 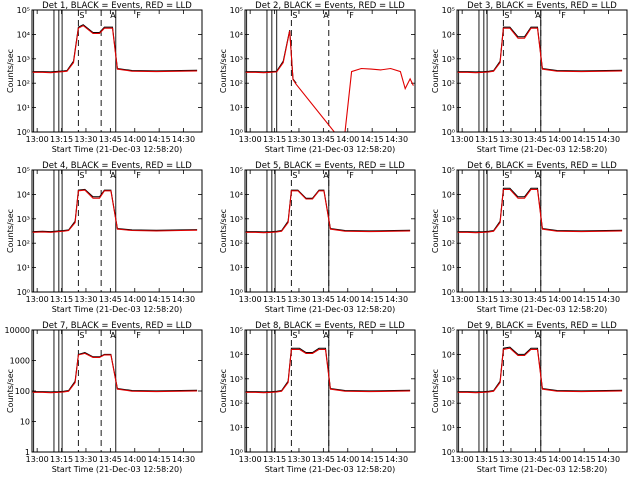 I want to click on y-tick-label: 100, so click(x=22, y=391).